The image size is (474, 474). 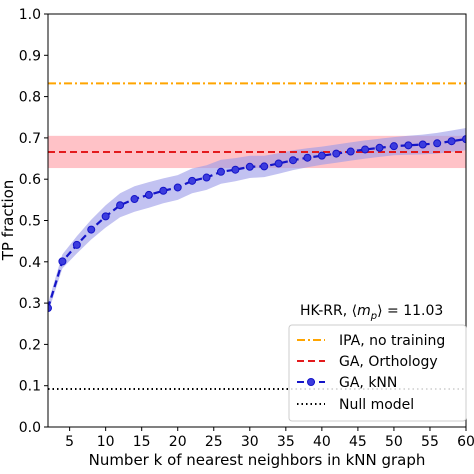 I want to click on y-tick-label-1.0: 1.0, so click(x=30, y=15).